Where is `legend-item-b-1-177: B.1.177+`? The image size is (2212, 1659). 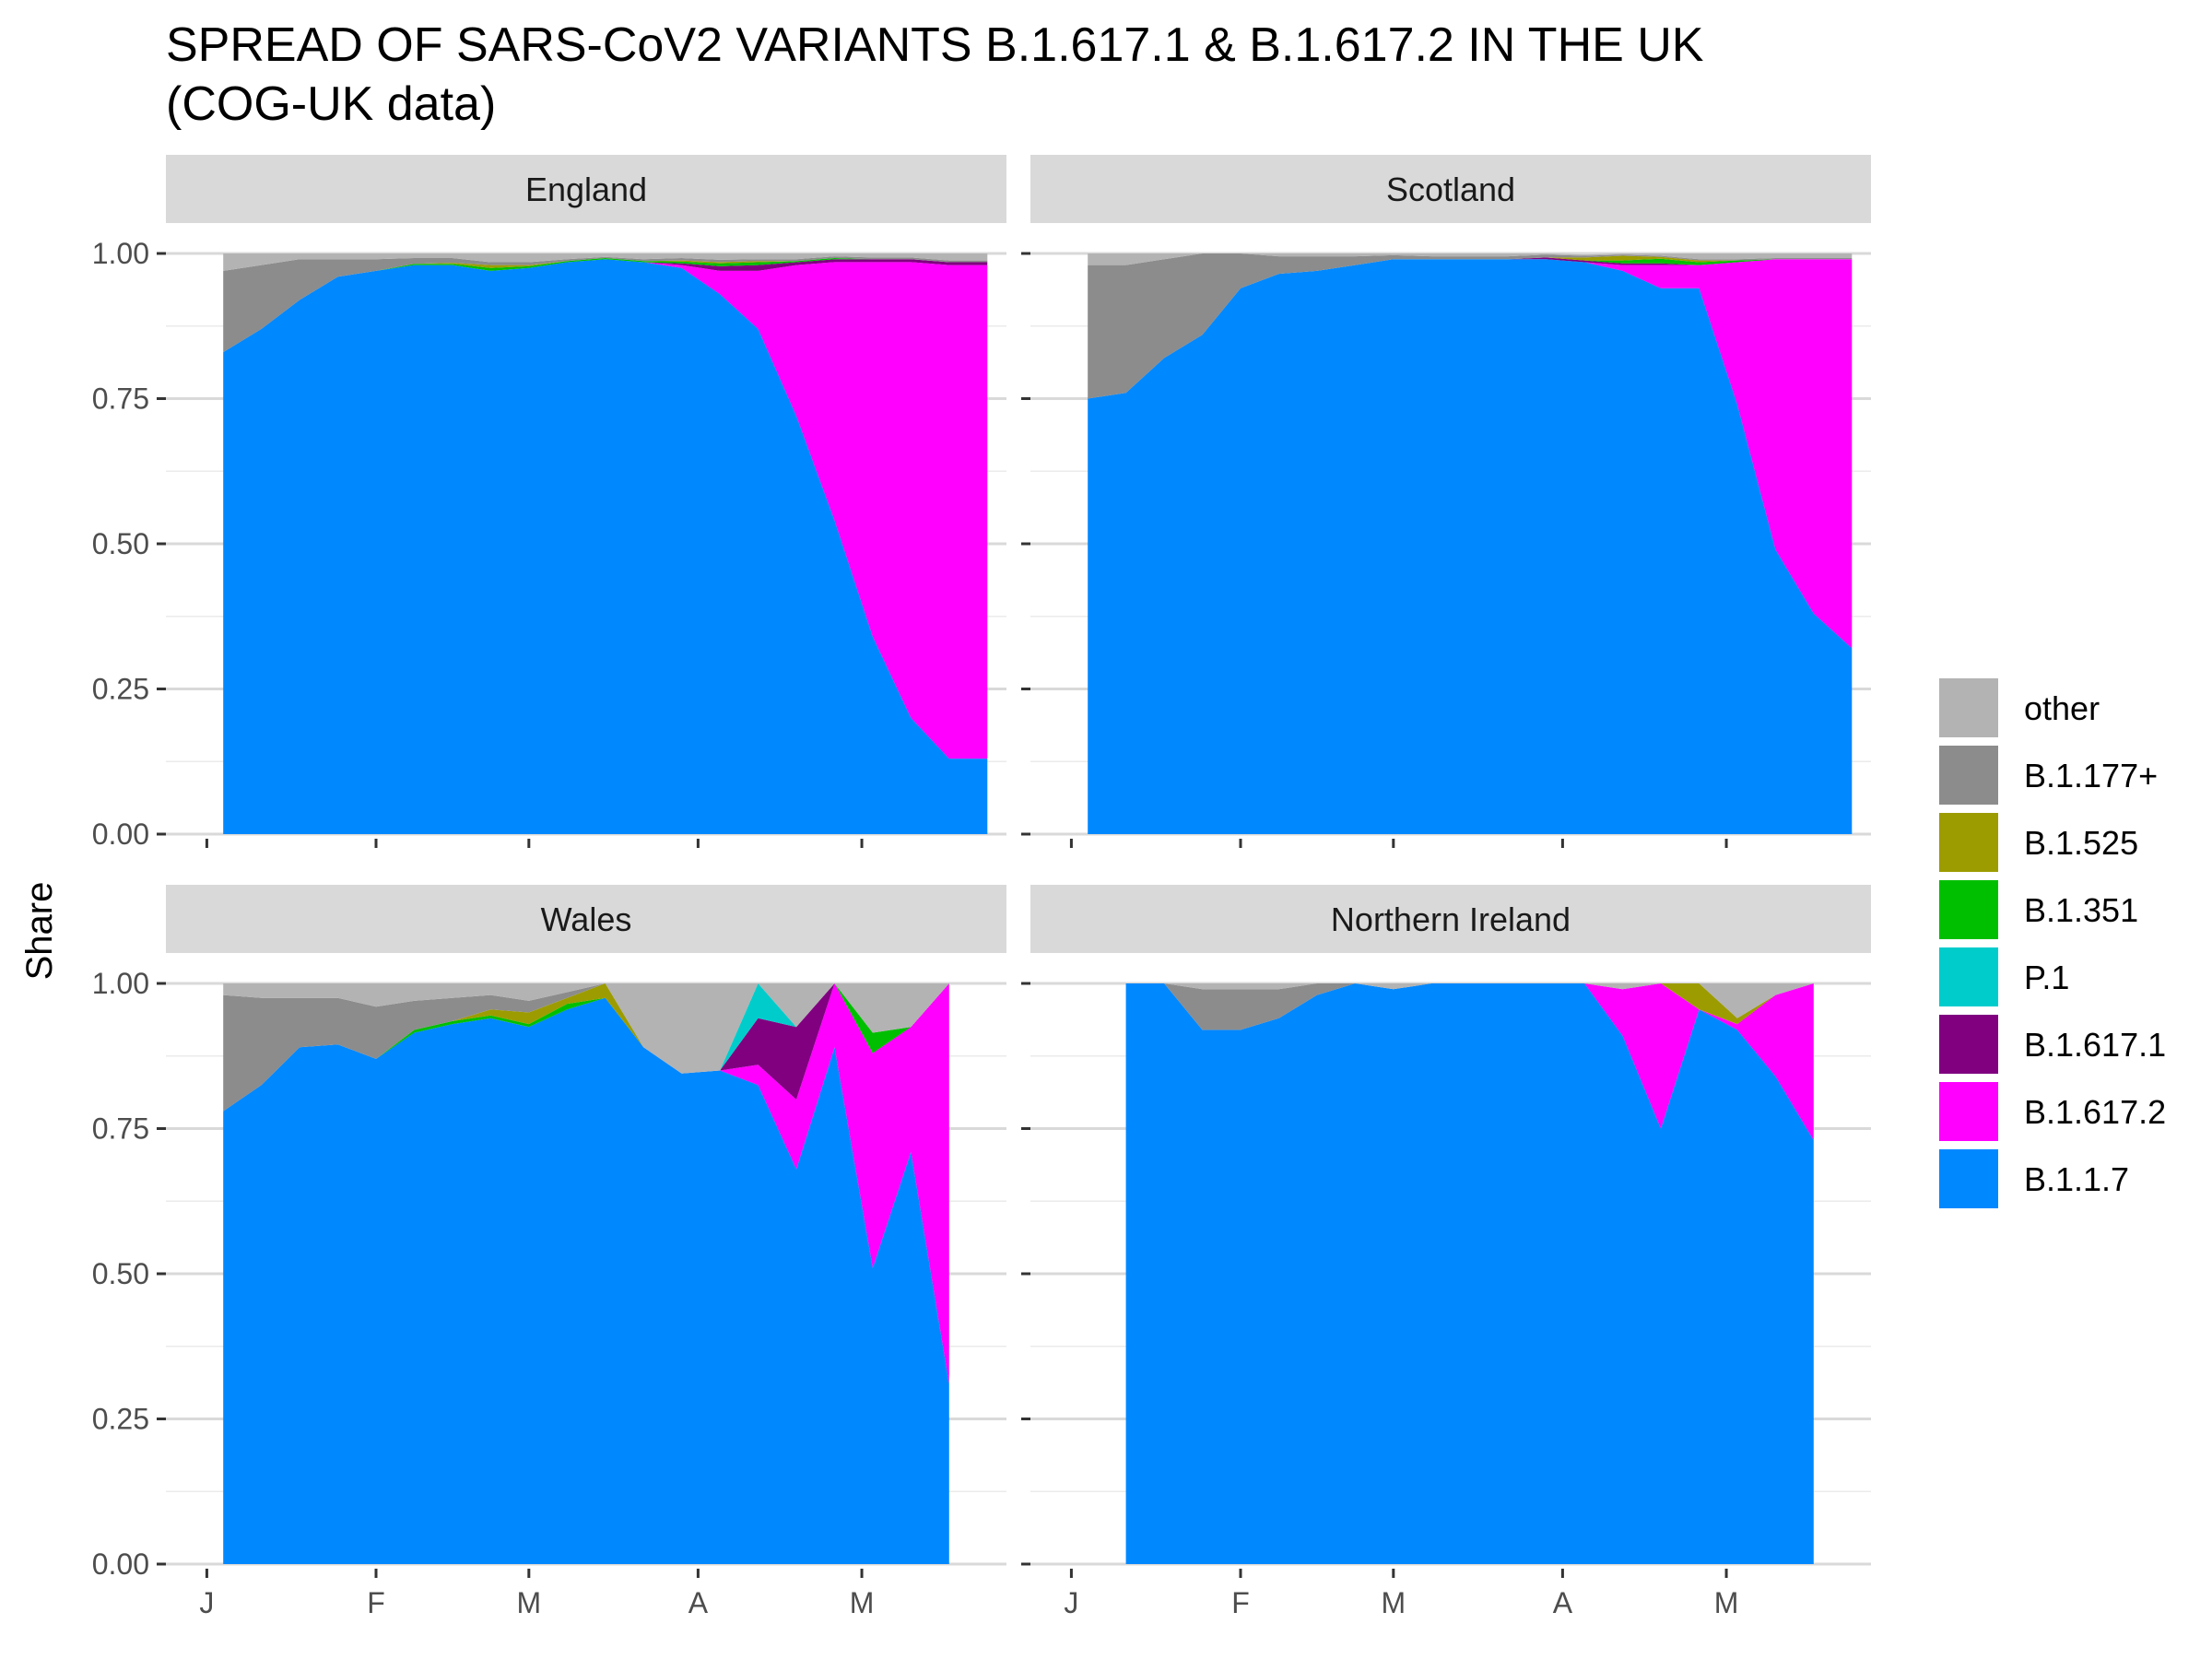
legend-item-b-1-177: B.1.177+ is located at coordinates (2048, 775).